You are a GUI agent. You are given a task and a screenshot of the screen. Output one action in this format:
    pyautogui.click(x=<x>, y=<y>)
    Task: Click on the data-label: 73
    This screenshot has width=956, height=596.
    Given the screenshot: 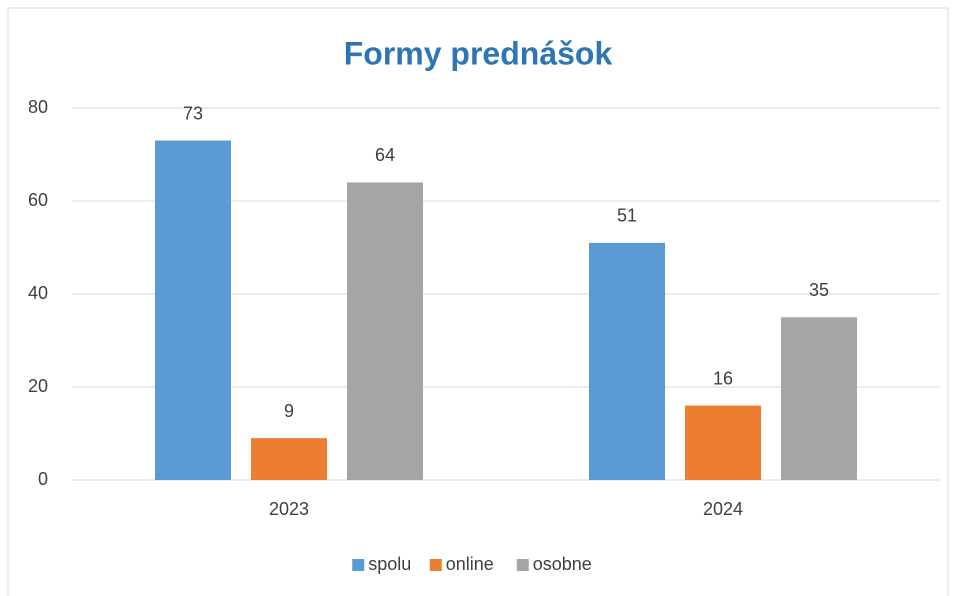 What is the action you would take?
    pyautogui.click(x=193, y=113)
    